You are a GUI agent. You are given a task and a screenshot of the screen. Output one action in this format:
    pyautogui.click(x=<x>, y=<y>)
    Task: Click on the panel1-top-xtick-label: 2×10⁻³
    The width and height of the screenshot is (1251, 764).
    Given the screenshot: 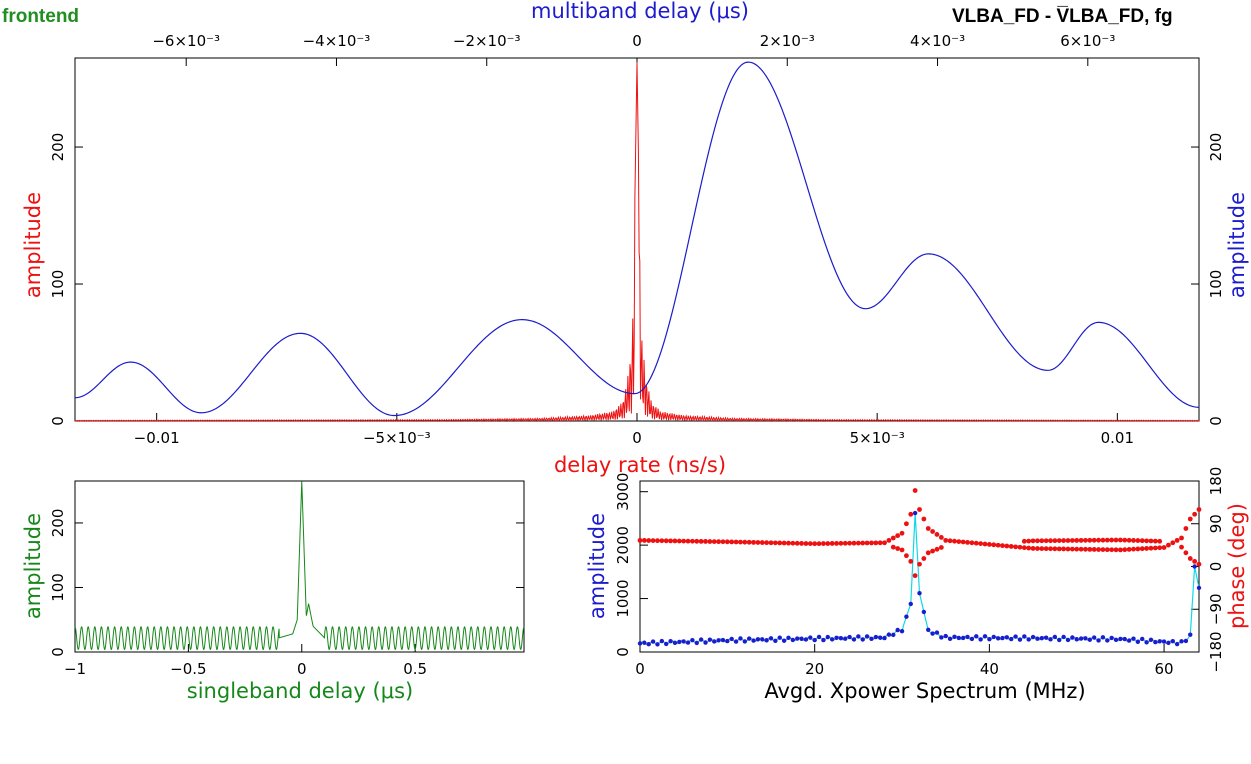 What is the action you would take?
    pyautogui.click(x=787, y=41)
    